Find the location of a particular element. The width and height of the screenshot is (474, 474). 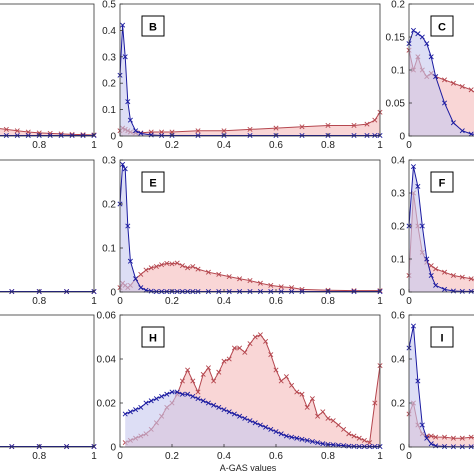

panel-F: 00 0.1 0.2 0.3 0.4 F is located at coordinates (432, 231).